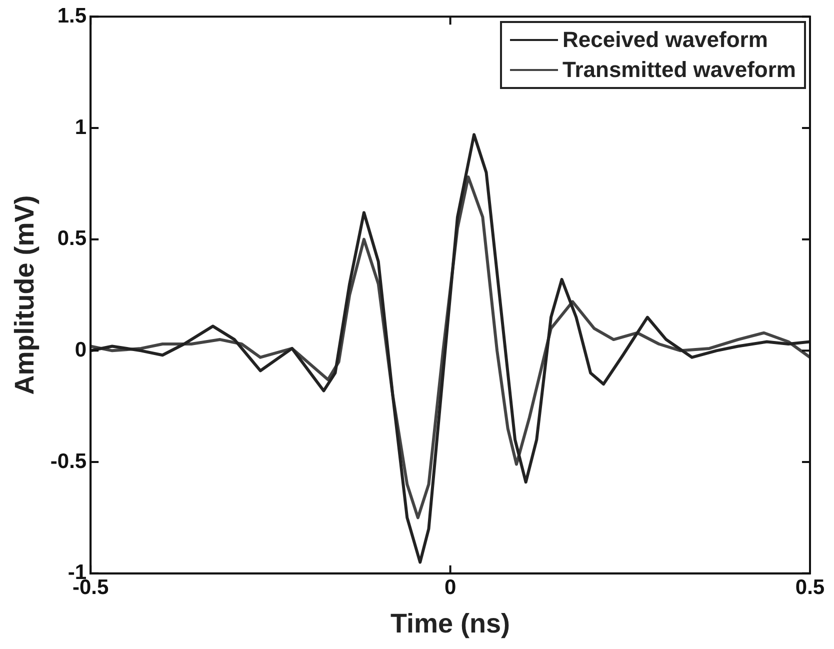  Describe the element at coordinates (80, 127) in the screenshot. I see `y-tick-label: 1` at that location.